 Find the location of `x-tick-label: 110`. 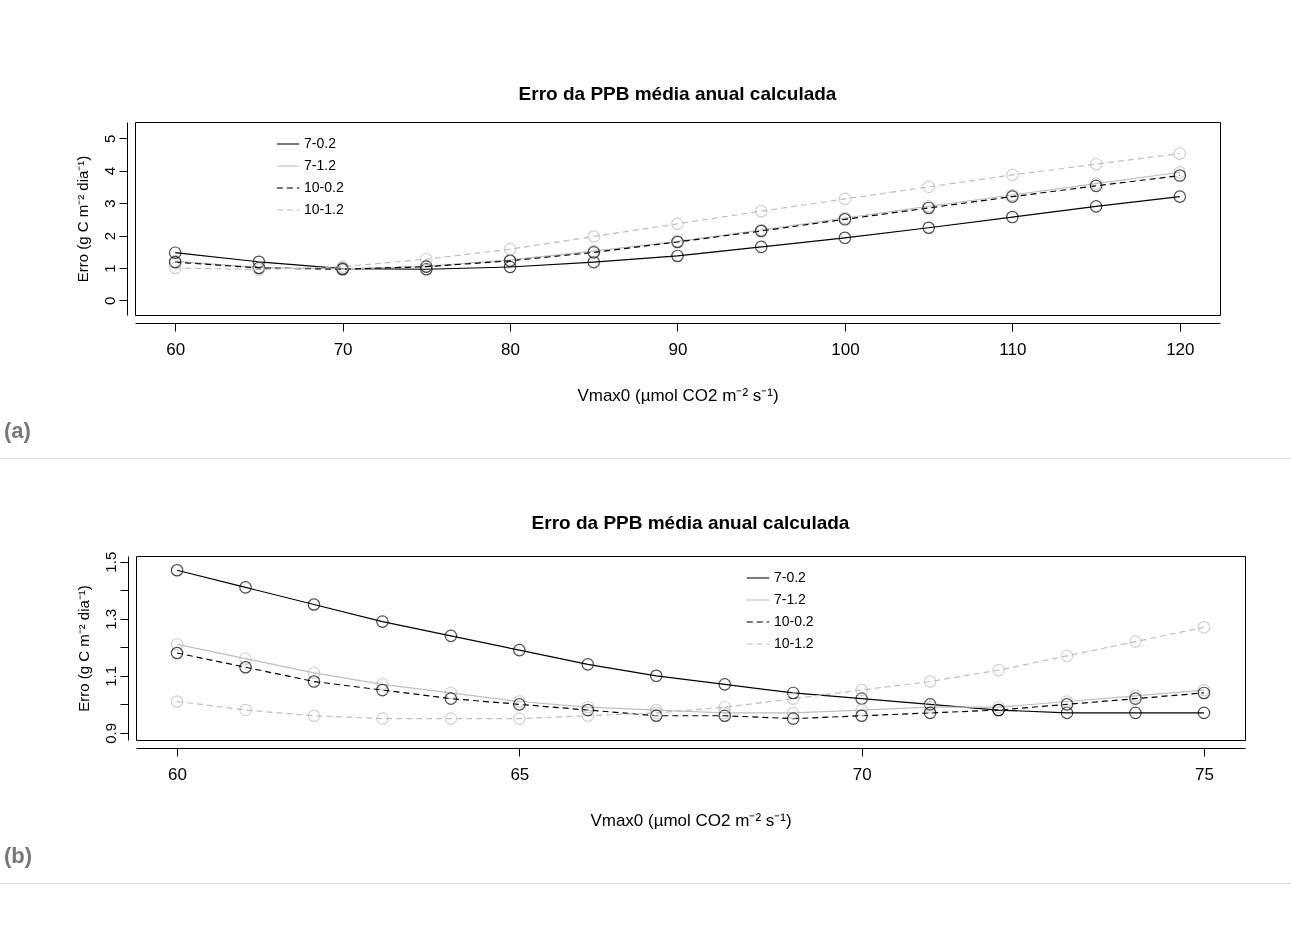

x-tick-label: 110 is located at coordinates (1013, 349).